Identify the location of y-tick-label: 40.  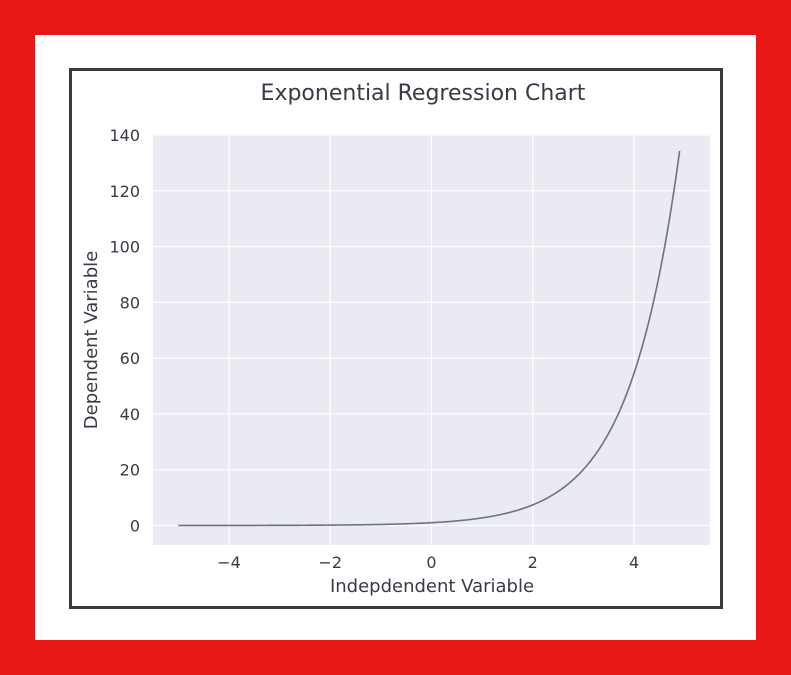
(130, 414).